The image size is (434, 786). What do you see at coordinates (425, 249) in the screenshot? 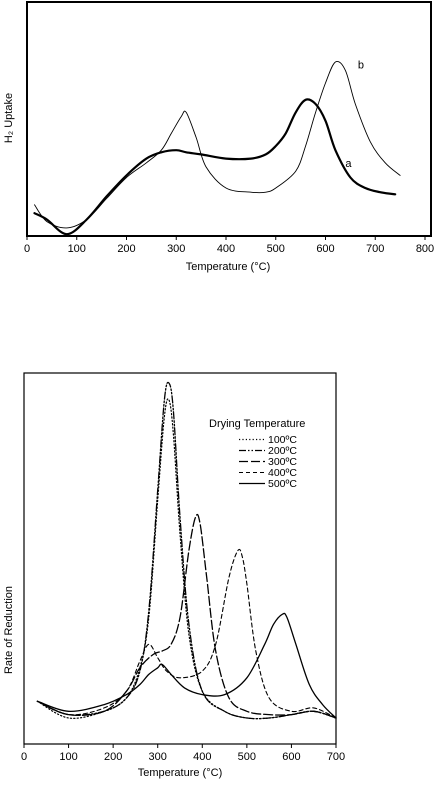
I see `x-tick-label-800: 800` at bounding box center [425, 249].